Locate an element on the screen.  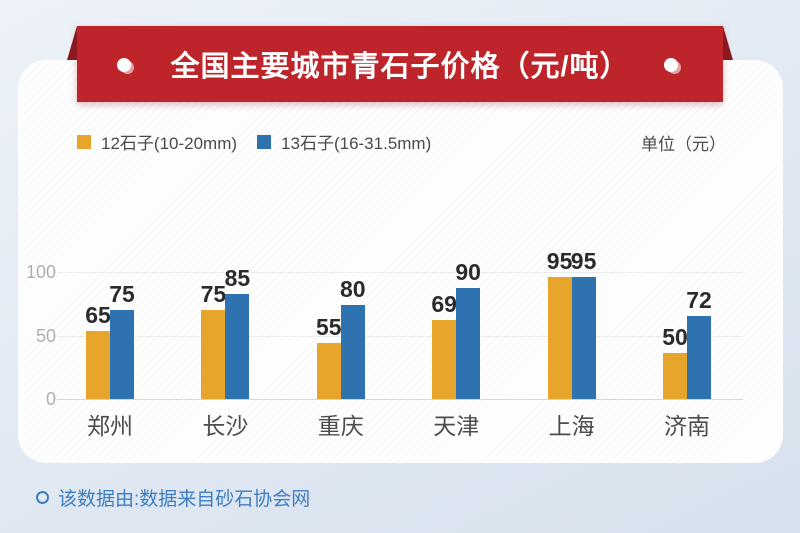
y-axis-tick-label: 0 is located at coordinates (50, 399).